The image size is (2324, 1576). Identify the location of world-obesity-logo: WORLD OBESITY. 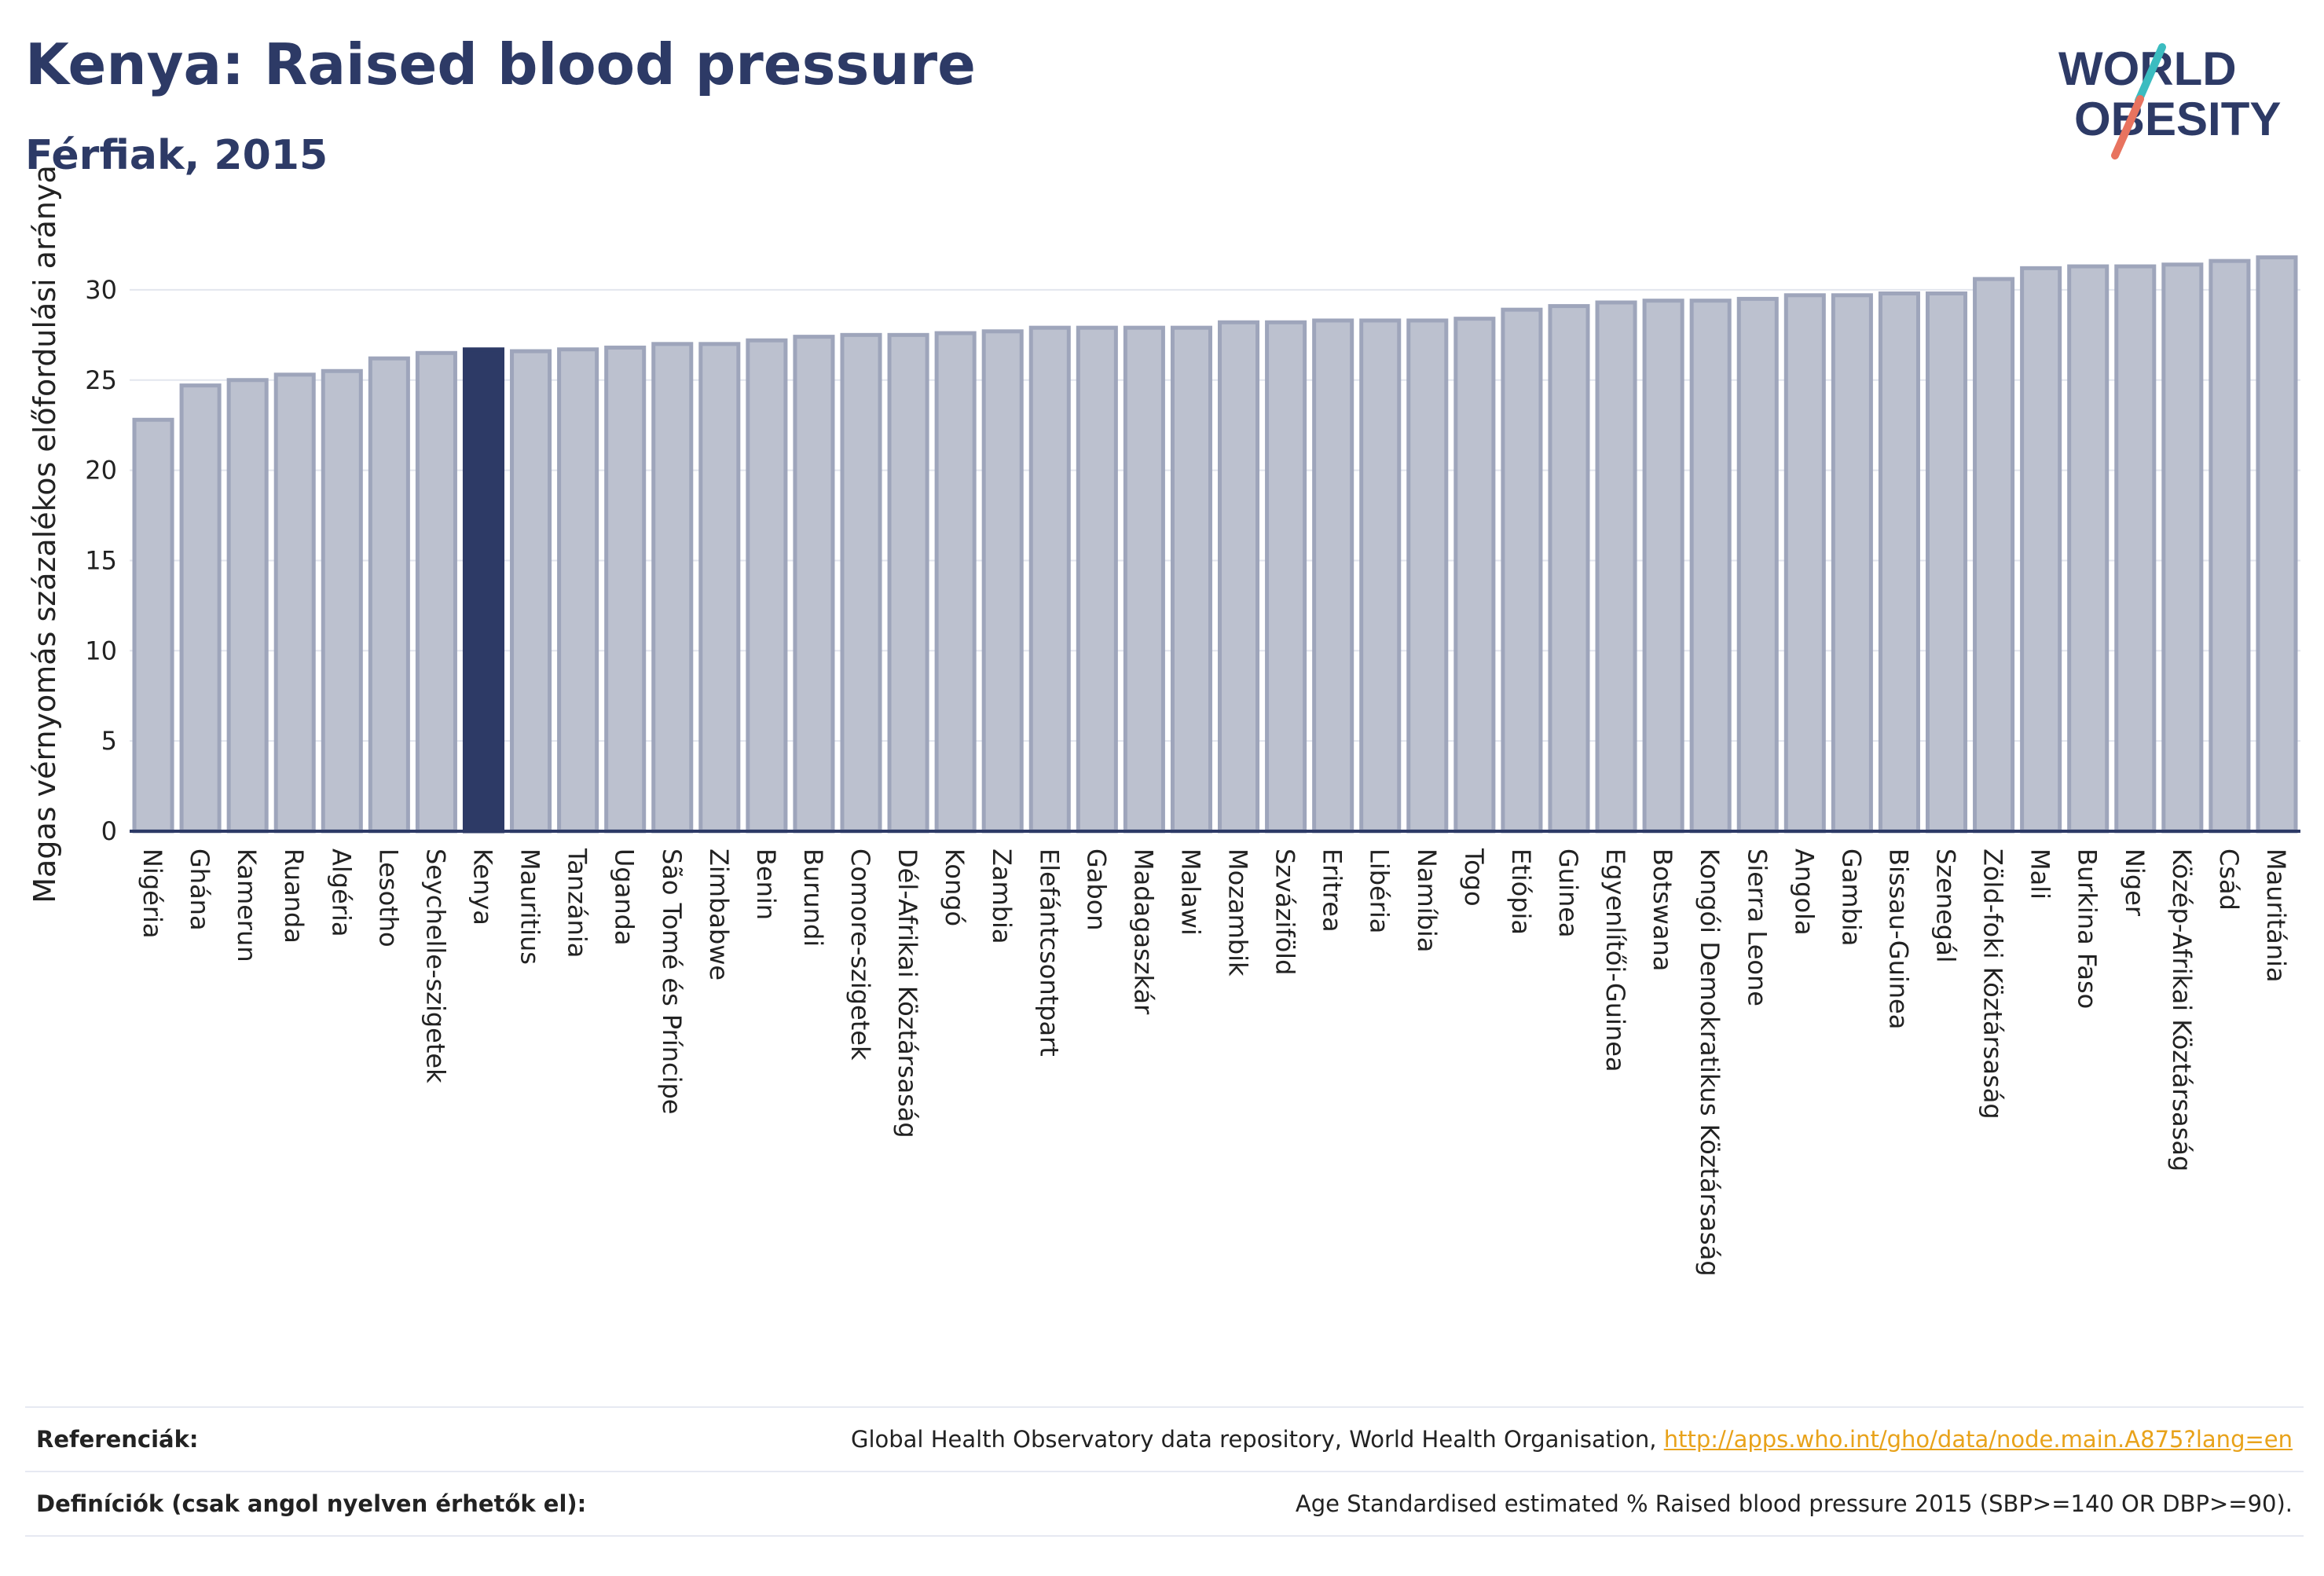
(2169, 100).